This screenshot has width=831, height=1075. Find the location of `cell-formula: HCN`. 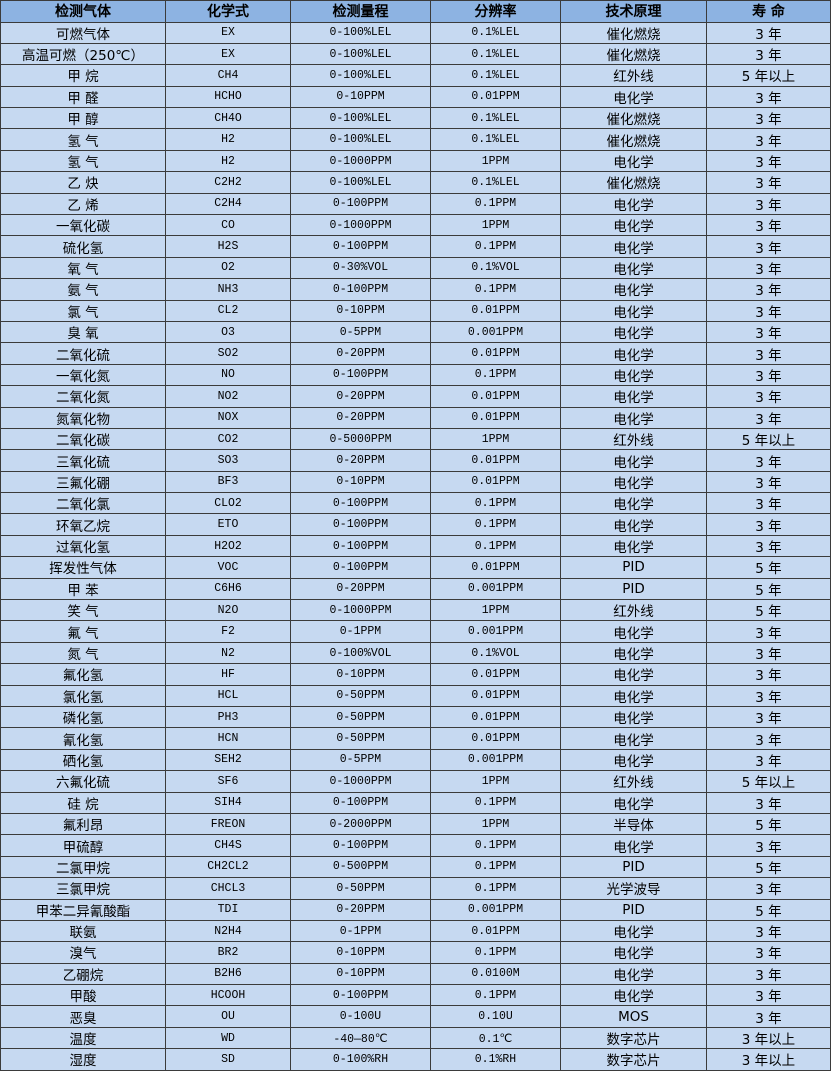

cell-formula: HCN is located at coordinates (228, 738).